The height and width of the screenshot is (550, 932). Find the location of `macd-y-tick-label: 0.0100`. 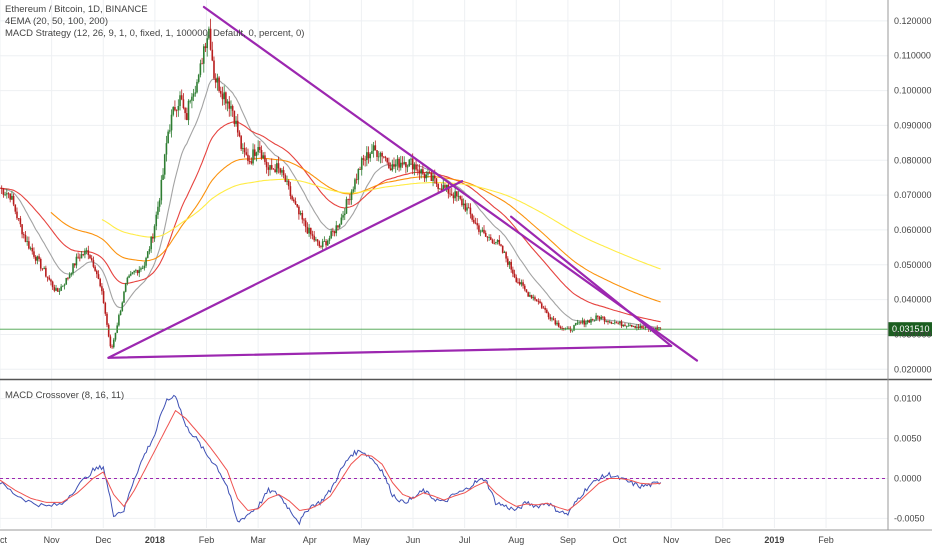

macd-y-tick-label: 0.0100 is located at coordinates (908, 399).